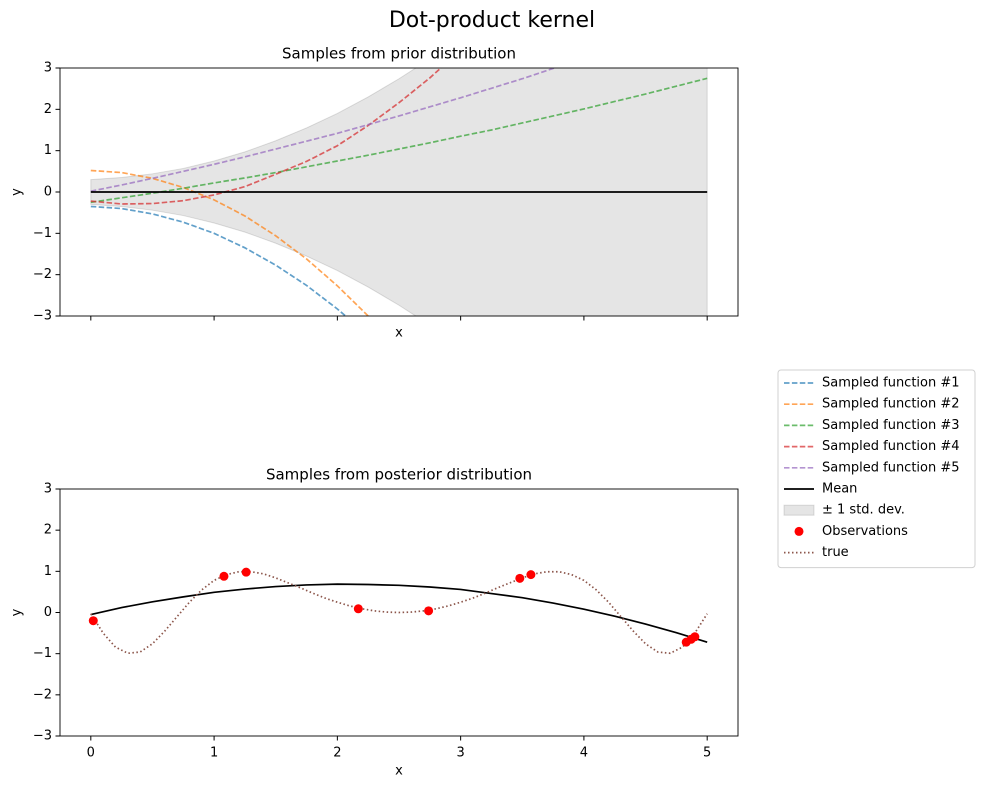 This screenshot has width=985, height=789. I want to click on legend-label: ± 1 std. dev., so click(863, 510).